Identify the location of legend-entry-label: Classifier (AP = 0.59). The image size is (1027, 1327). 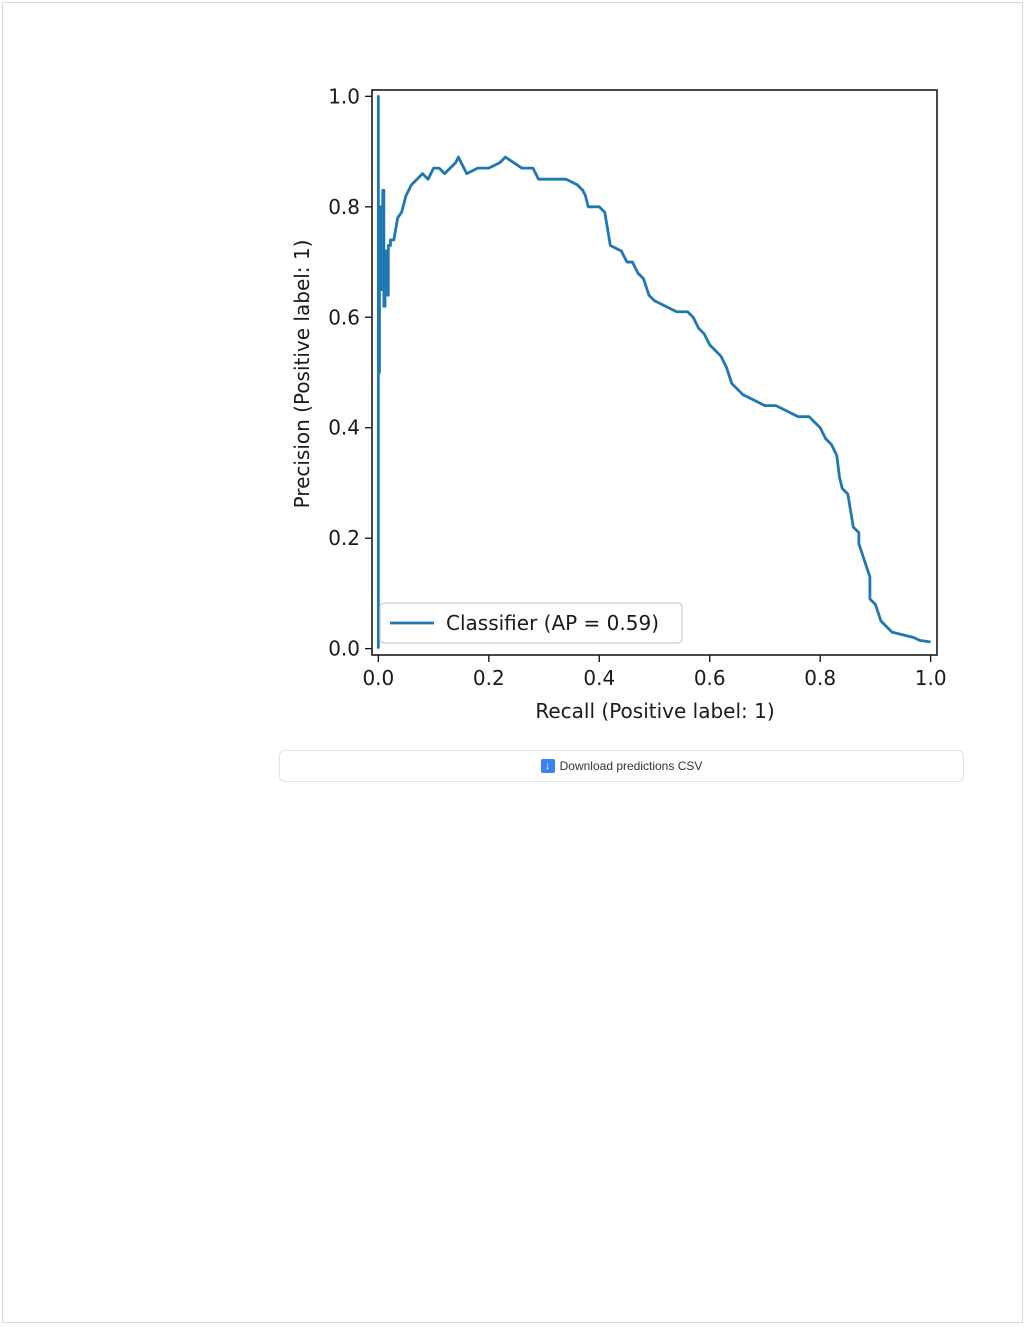
(552, 623).